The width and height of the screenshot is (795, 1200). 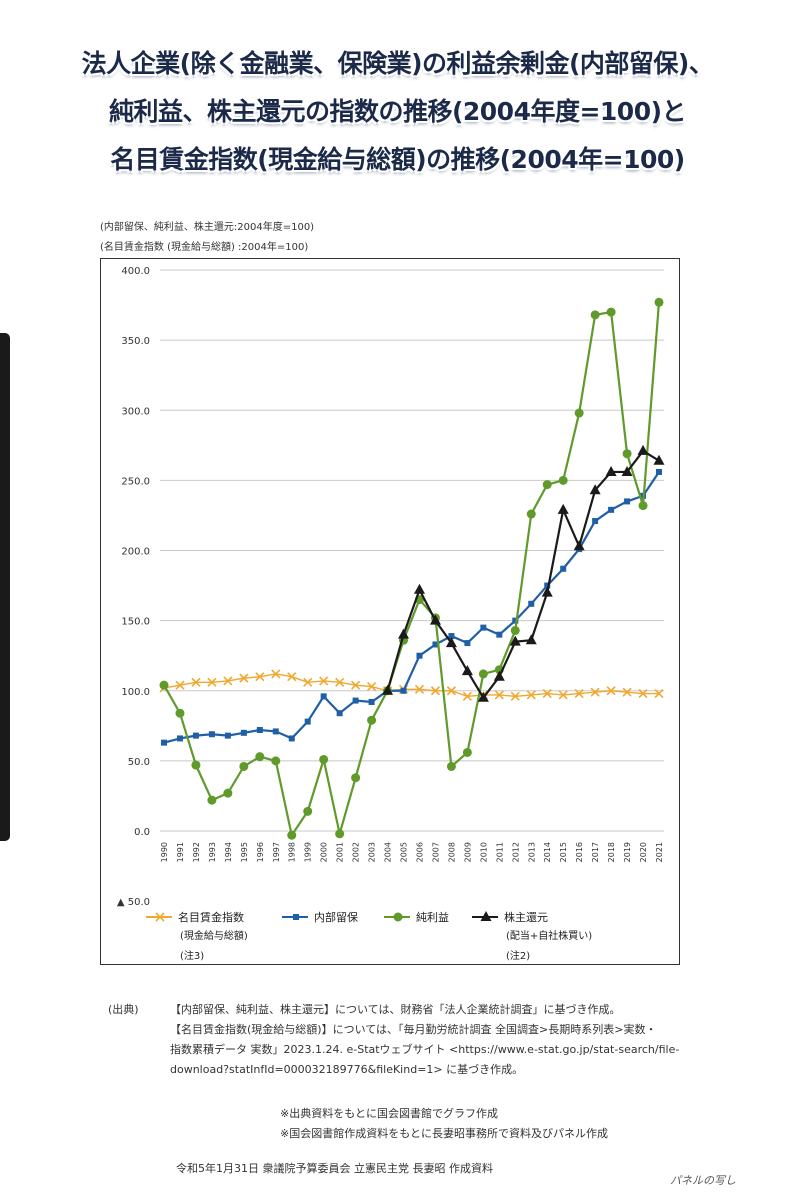 What do you see at coordinates (135, 622) in the screenshot?
I see `y-tick-label: 150.0` at bounding box center [135, 622].